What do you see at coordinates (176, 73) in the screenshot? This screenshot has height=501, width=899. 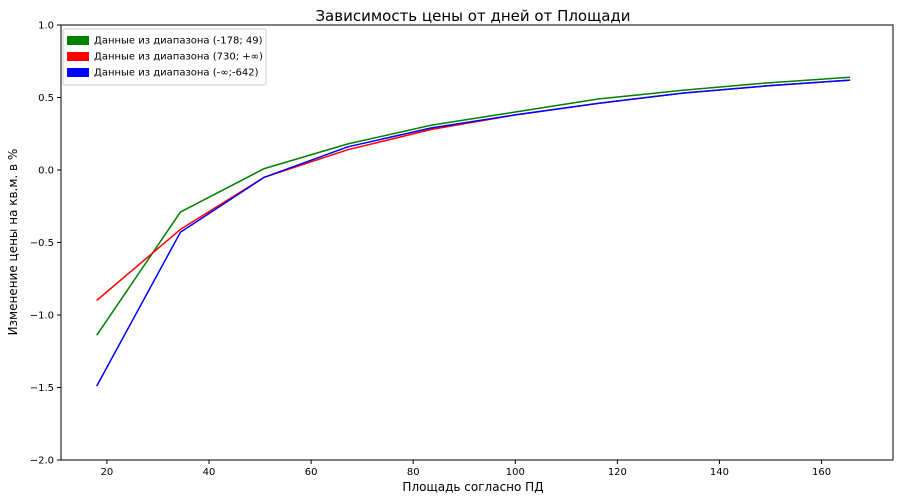 I see `legend-label: Данные из диапазона (-∞;-642)` at bounding box center [176, 73].